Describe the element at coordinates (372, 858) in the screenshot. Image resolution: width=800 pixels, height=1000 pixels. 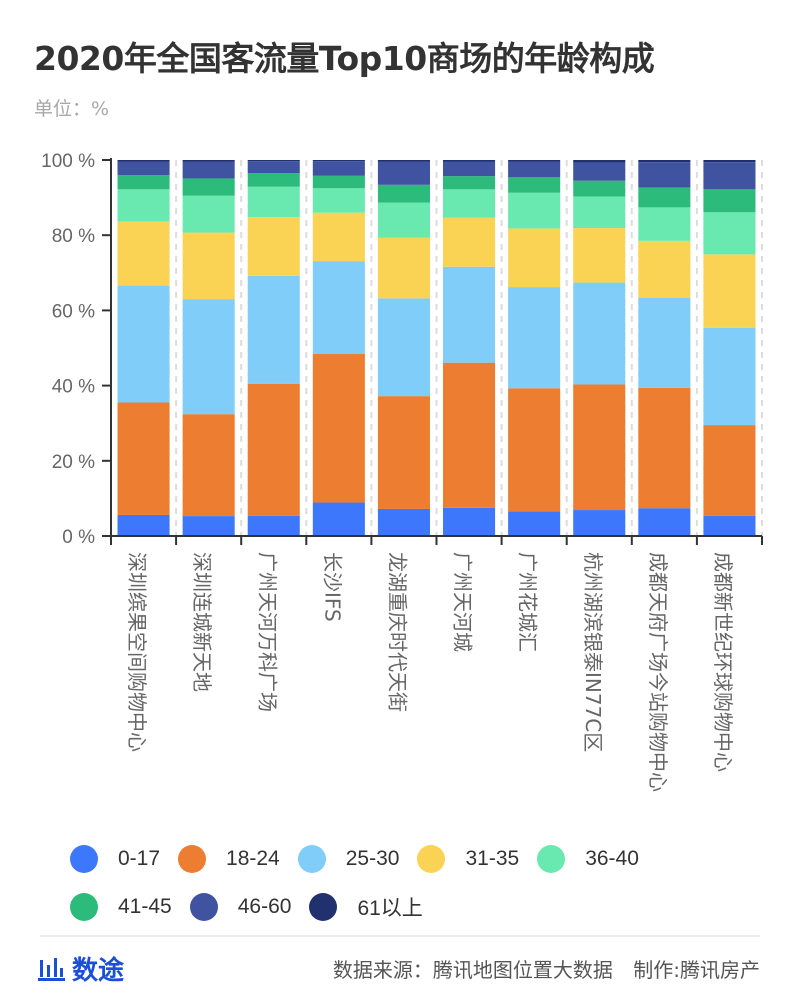
I see `legend-label: 25-30` at that location.